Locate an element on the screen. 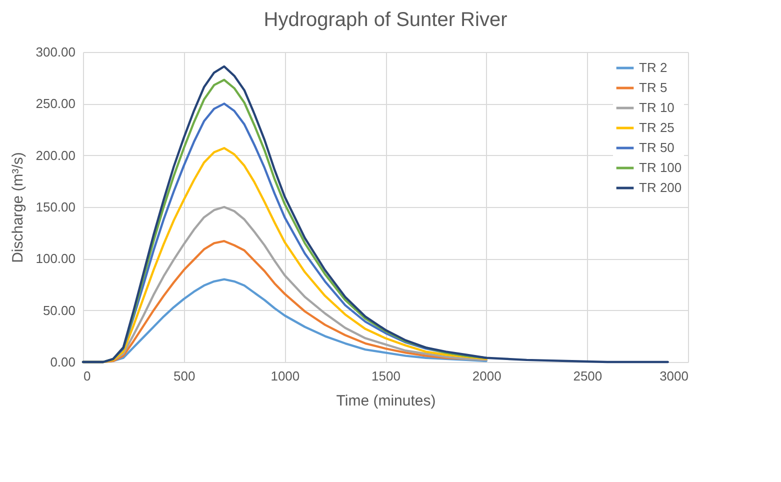 This screenshot has width=781, height=482. legend-label: TR 5 is located at coordinates (653, 87).